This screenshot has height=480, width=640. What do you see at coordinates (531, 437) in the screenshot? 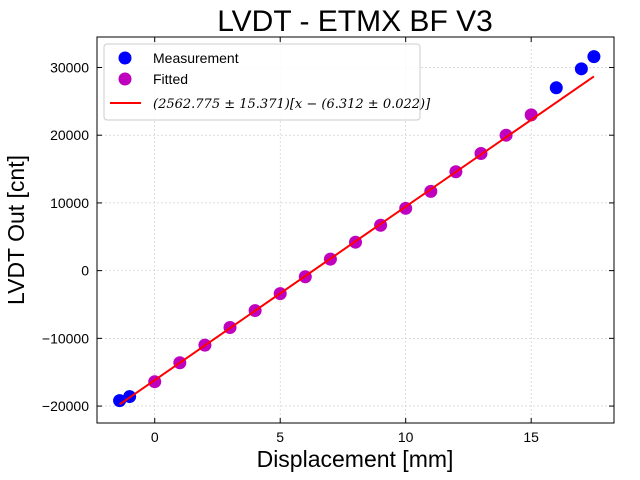
I see `x-tick-label: 15` at bounding box center [531, 437].